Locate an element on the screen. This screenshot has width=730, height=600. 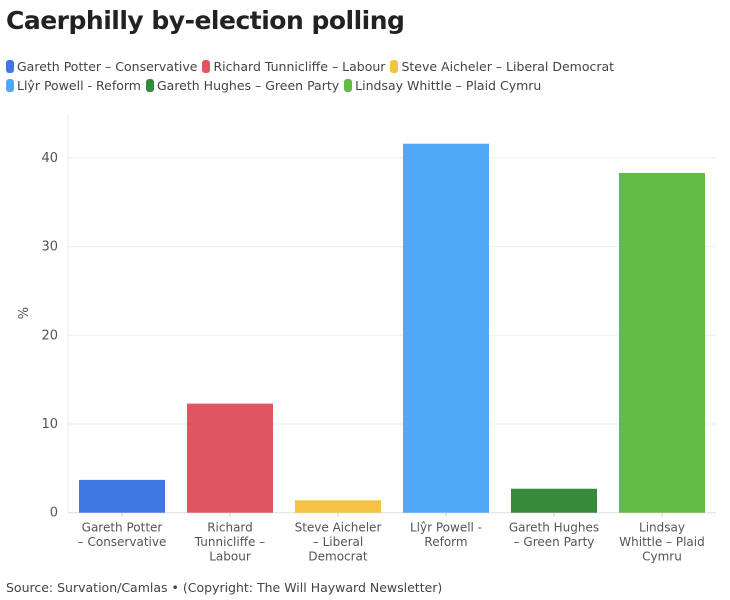
legend-label: Gareth Hughes – Green Party is located at coordinates (248, 85).